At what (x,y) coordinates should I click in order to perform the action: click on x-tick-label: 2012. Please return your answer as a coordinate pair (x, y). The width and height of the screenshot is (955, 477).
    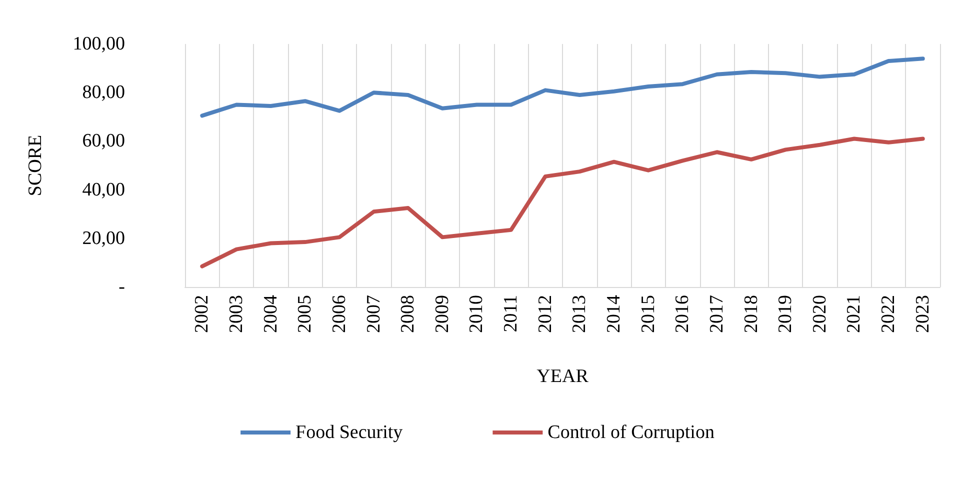
    Looking at the image, I should click on (545, 314).